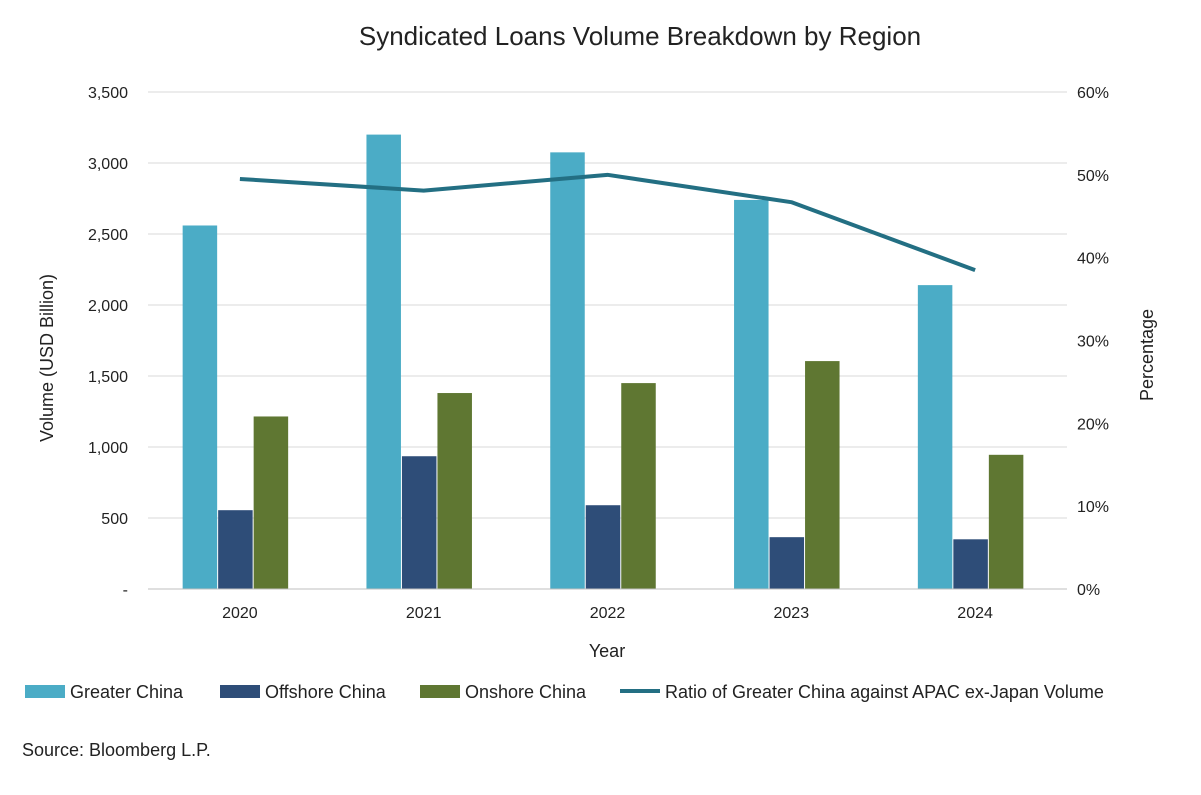 Image resolution: width=1201 pixels, height=795 pixels. Describe the element at coordinates (108, 377) in the screenshot. I see `y-tick-label: 1,500` at that location.